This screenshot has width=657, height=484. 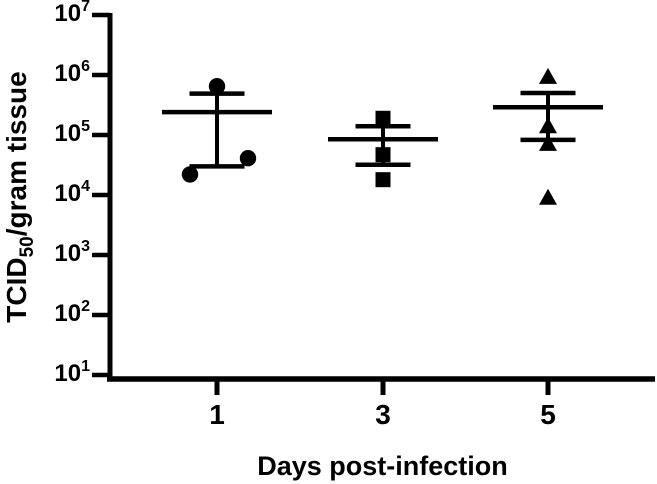 What do you see at coordinates (72, 72) in the screenshot?
I see `y-tick-label: 10⁶` at bounding box center [72, 72].